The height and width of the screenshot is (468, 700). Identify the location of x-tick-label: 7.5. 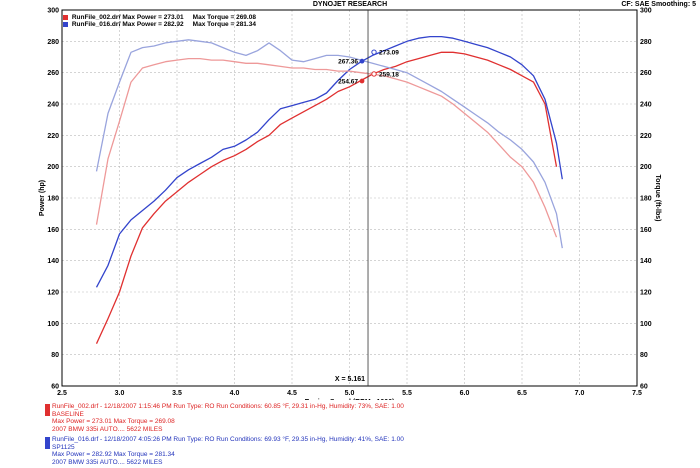
(637, 393).